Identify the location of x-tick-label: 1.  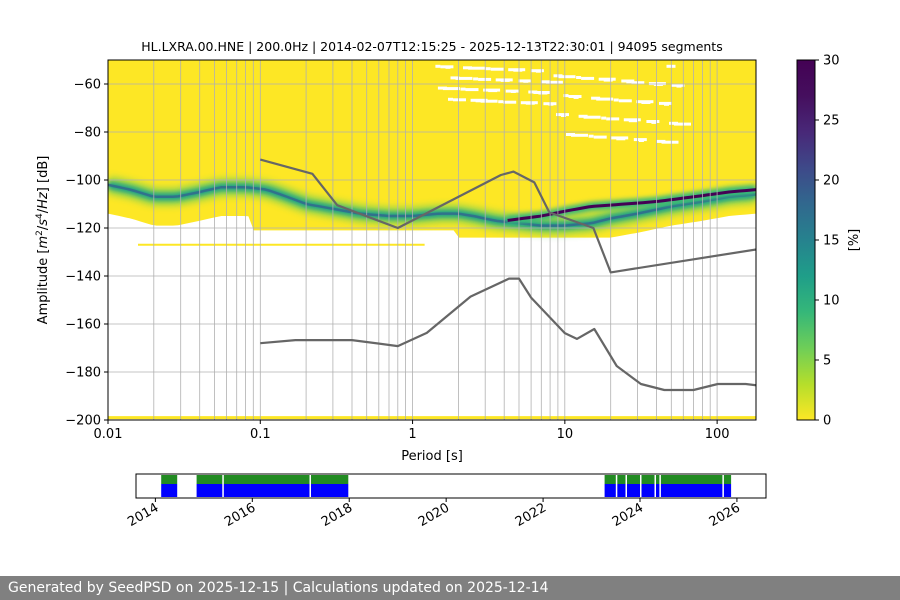
(412, 434).